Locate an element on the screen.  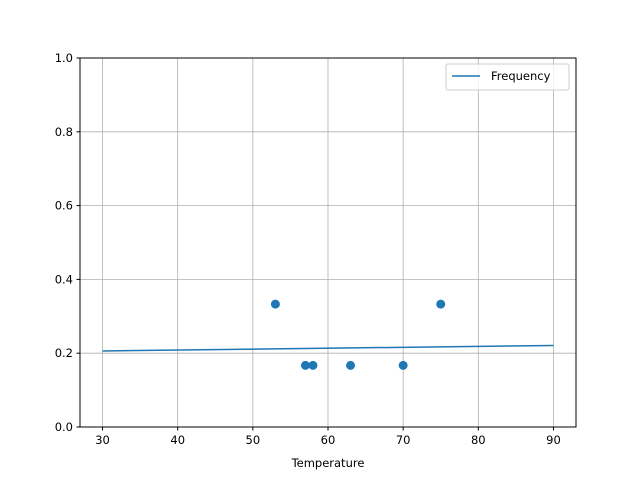
x-ticks: 30 40 50 60 70 80 90 is located at coordinates (328, 437).